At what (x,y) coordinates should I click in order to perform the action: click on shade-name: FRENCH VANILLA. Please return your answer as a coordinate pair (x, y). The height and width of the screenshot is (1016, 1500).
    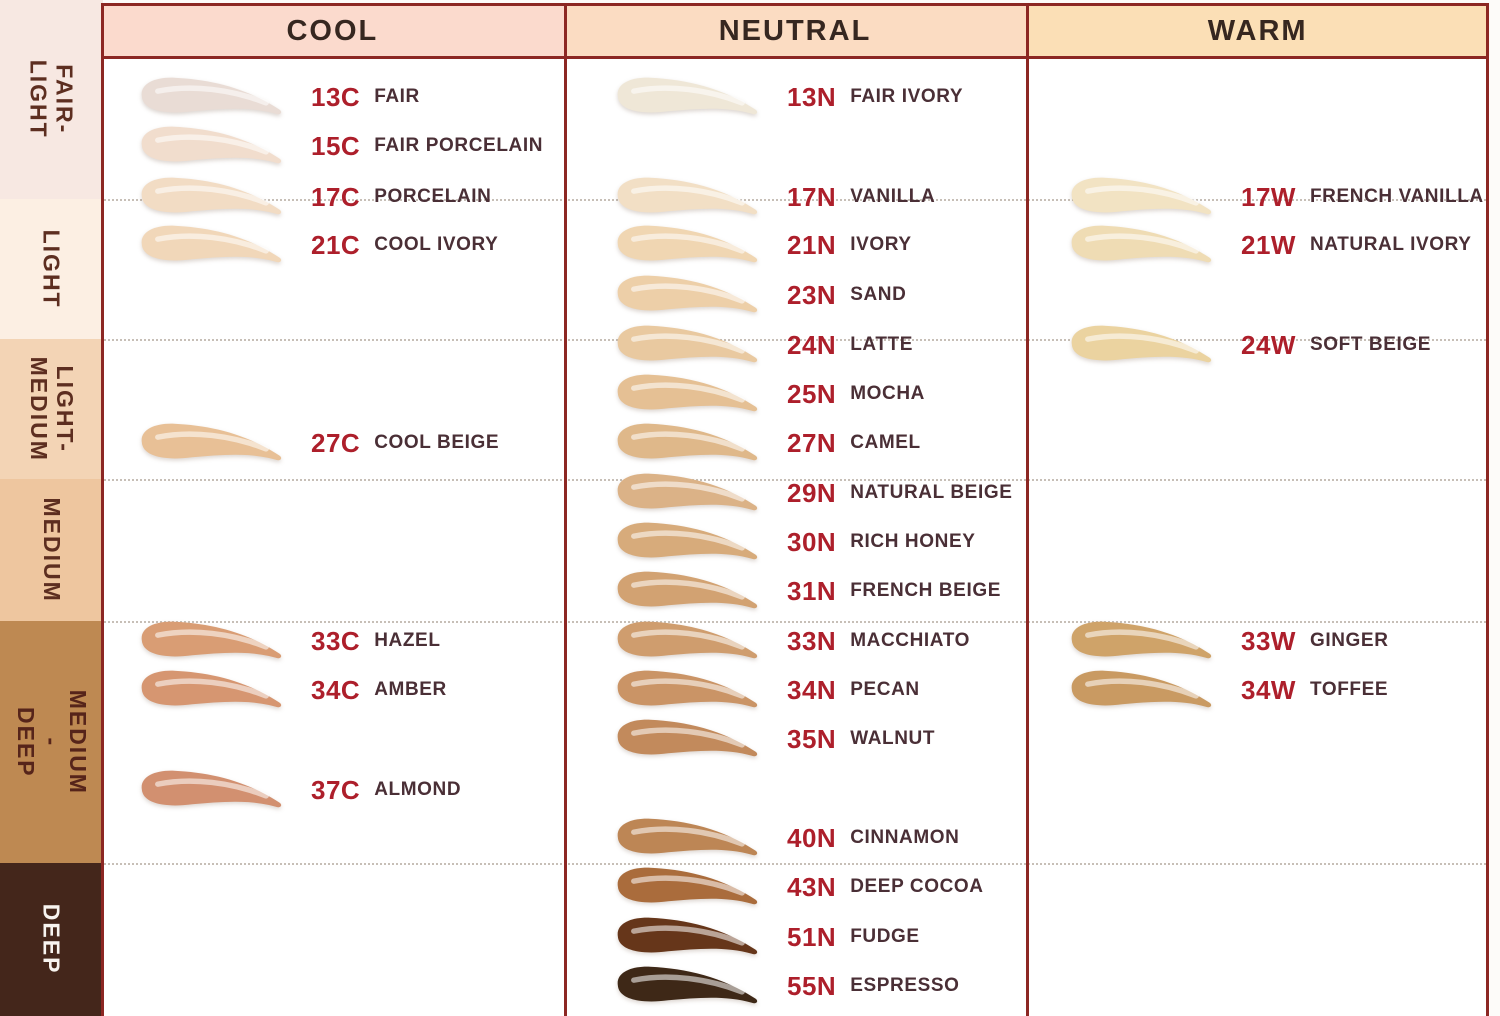
    Looking at the image, I should click on (1396, 196).